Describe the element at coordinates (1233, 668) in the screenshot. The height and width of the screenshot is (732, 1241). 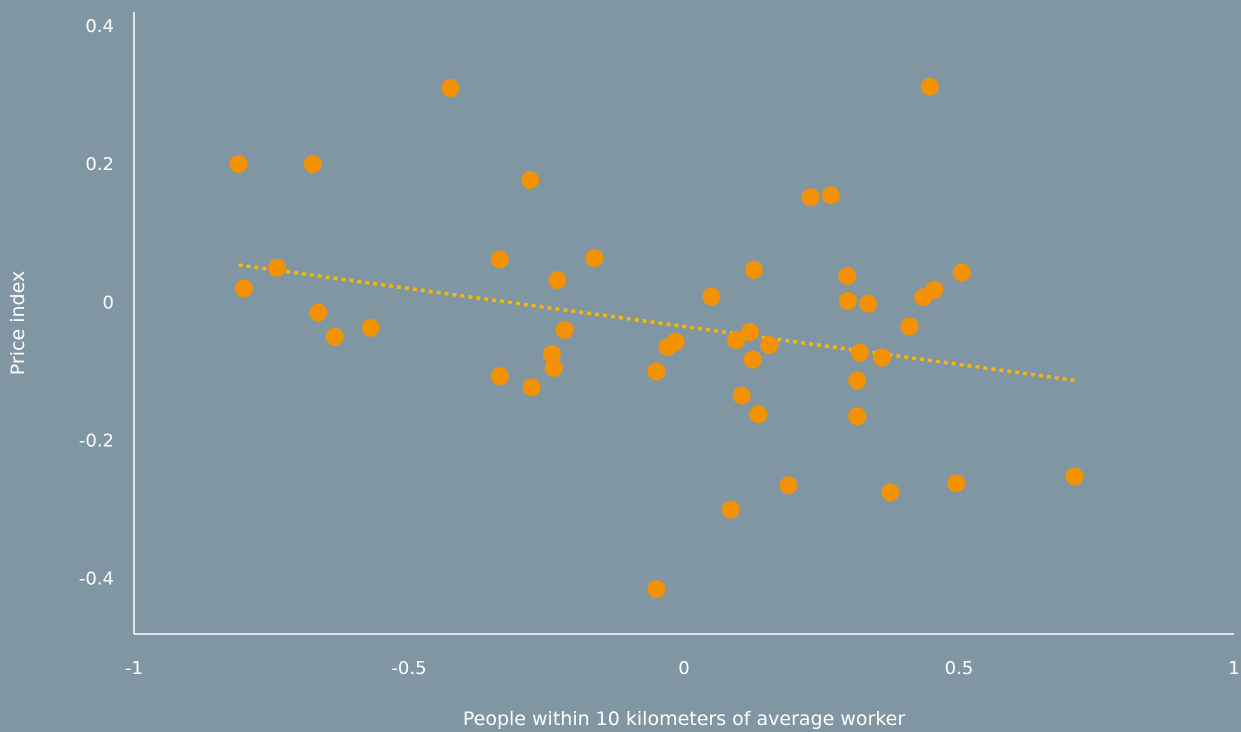
I see `x-tick-label: 1` at that location.